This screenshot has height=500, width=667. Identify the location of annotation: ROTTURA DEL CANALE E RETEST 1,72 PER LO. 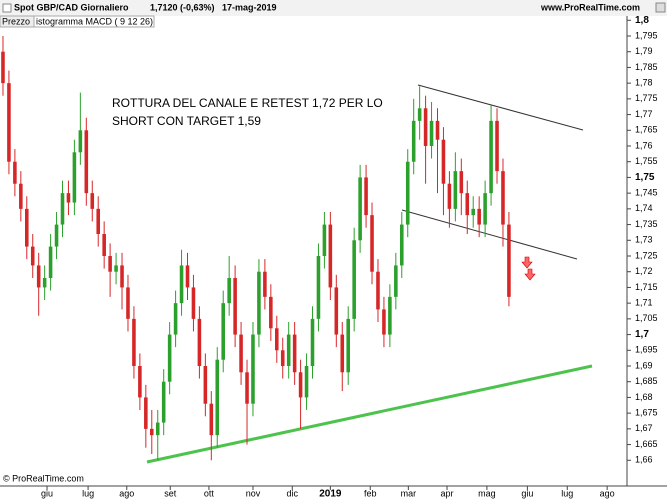
(247, 103).